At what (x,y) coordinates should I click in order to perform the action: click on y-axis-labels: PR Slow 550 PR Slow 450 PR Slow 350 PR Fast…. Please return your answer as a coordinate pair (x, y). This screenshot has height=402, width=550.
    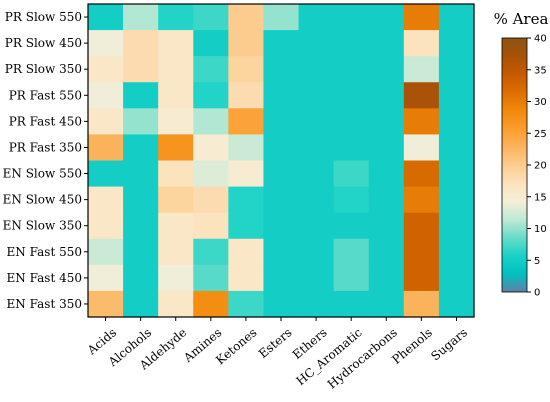
    Looking at the image, I should click on (45, 160).